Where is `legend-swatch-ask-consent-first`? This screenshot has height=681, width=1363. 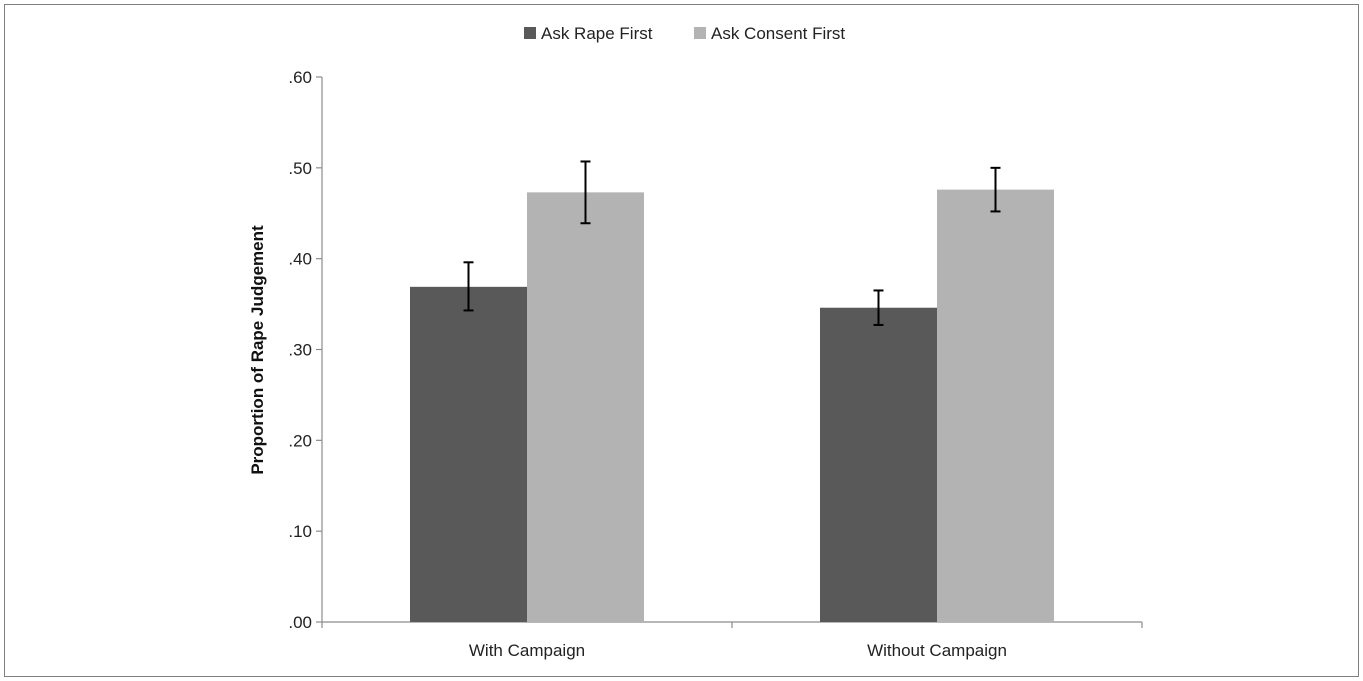 legend-swatch-ask-consent-first is located at coordinates (700, 33).